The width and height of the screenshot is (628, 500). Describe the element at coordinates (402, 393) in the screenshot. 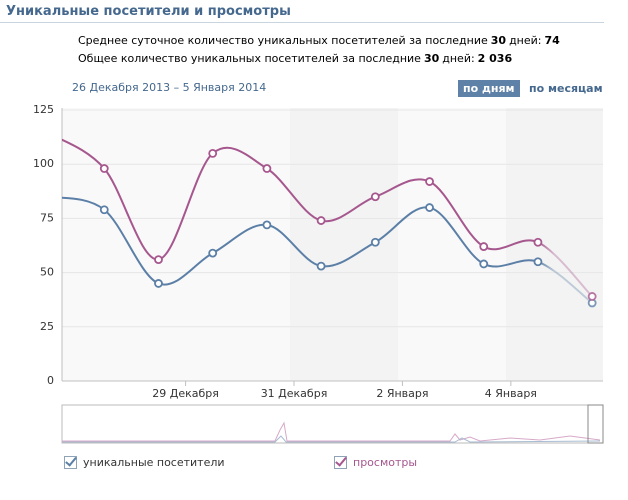

I see `x-tick-label: 2 Января` at that location.